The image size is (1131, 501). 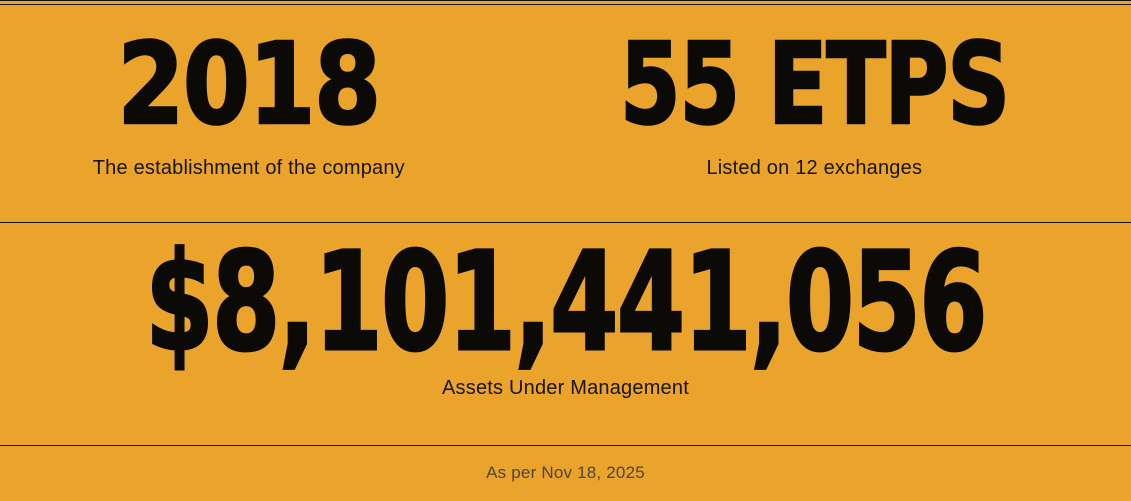 I want to click on top-edge-divider, so click(x=565, y=0).